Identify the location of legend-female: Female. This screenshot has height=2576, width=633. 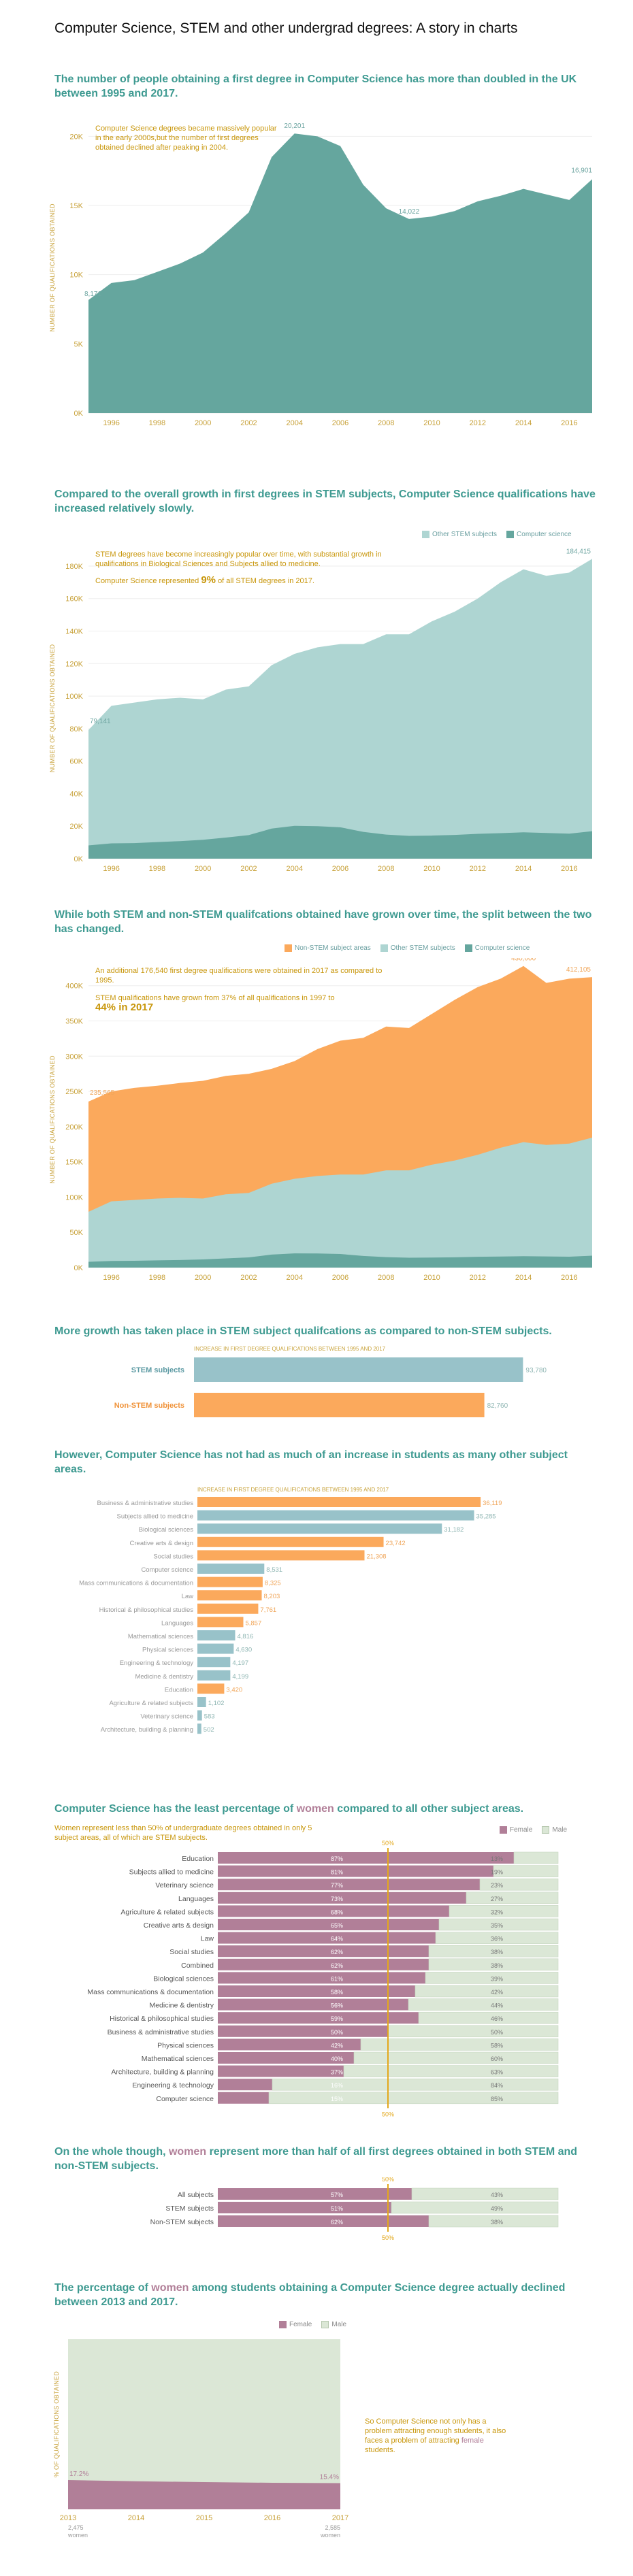
(516, 1830).